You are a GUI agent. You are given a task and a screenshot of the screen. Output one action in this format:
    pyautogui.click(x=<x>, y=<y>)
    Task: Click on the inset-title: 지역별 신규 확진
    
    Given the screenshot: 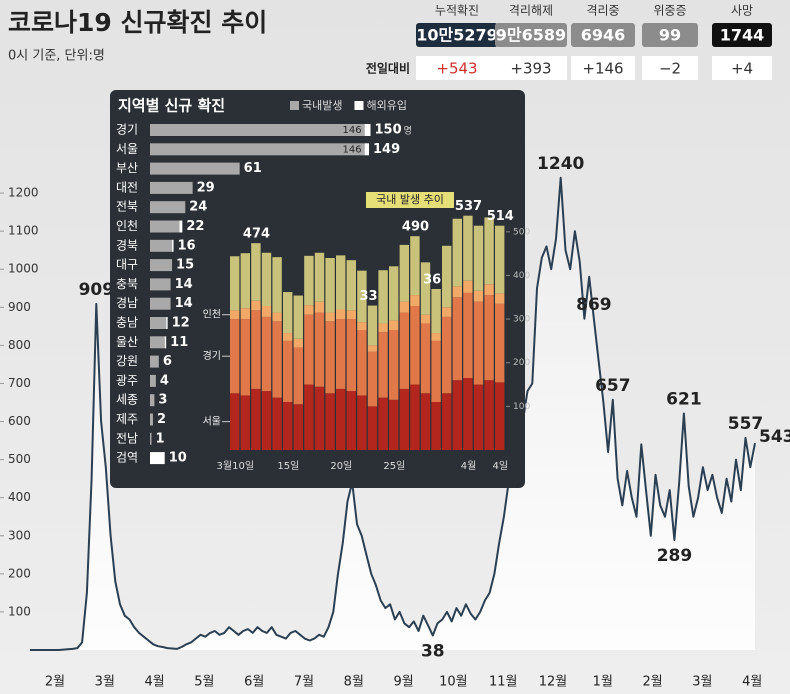 What is the action you would take?
    pyautogui.click(x=171, y=106)
    